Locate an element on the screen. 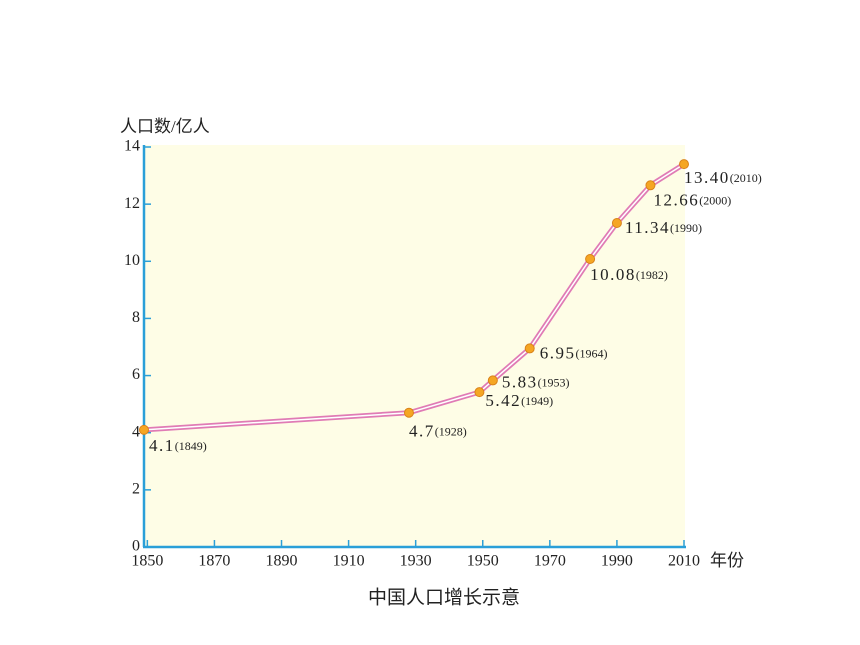  x-tick-label: 2010 is located at coordinates (684, 561).